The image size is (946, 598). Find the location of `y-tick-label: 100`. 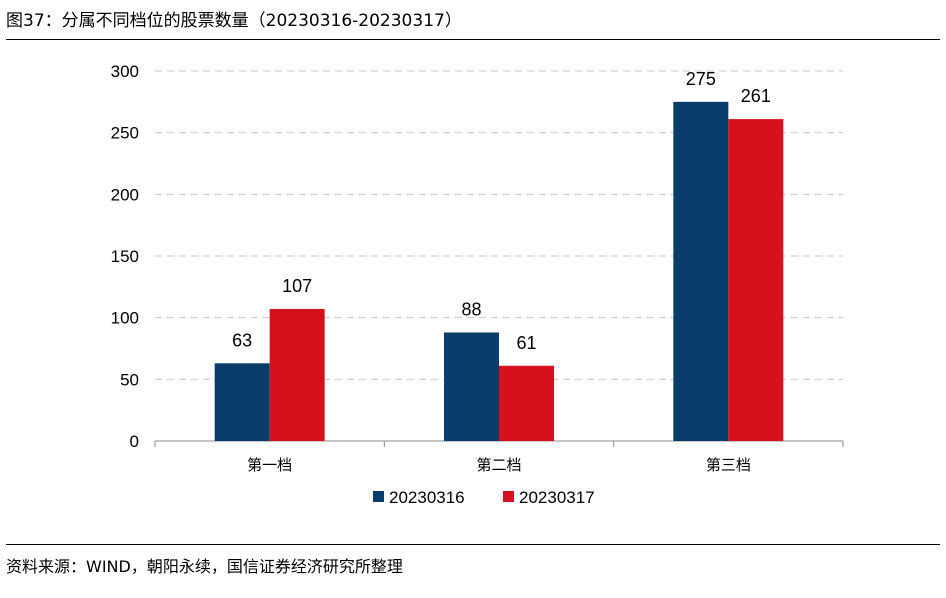

y-tick-label: 100 is located at coordinates (125, 318).